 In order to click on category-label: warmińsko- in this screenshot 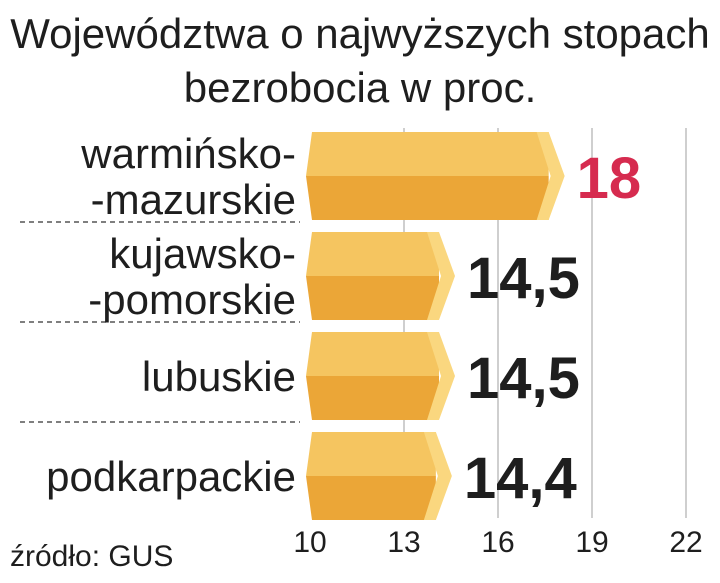, I will do `click(188, 153)`.